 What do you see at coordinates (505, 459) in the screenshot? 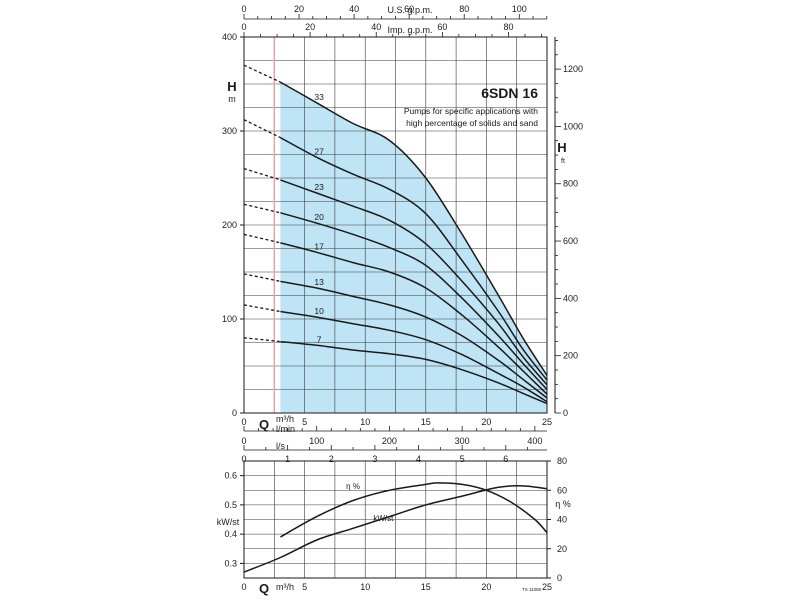
I see `ls-tick-label: 6` at bounding box center [505, 459].